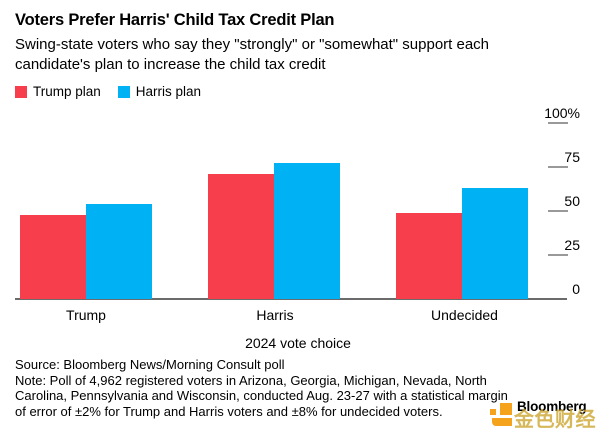  What do you see at coordinates (576, 289) in the screenshot?
I see `y-axis-label: 0` at bounding box center [576, 289].